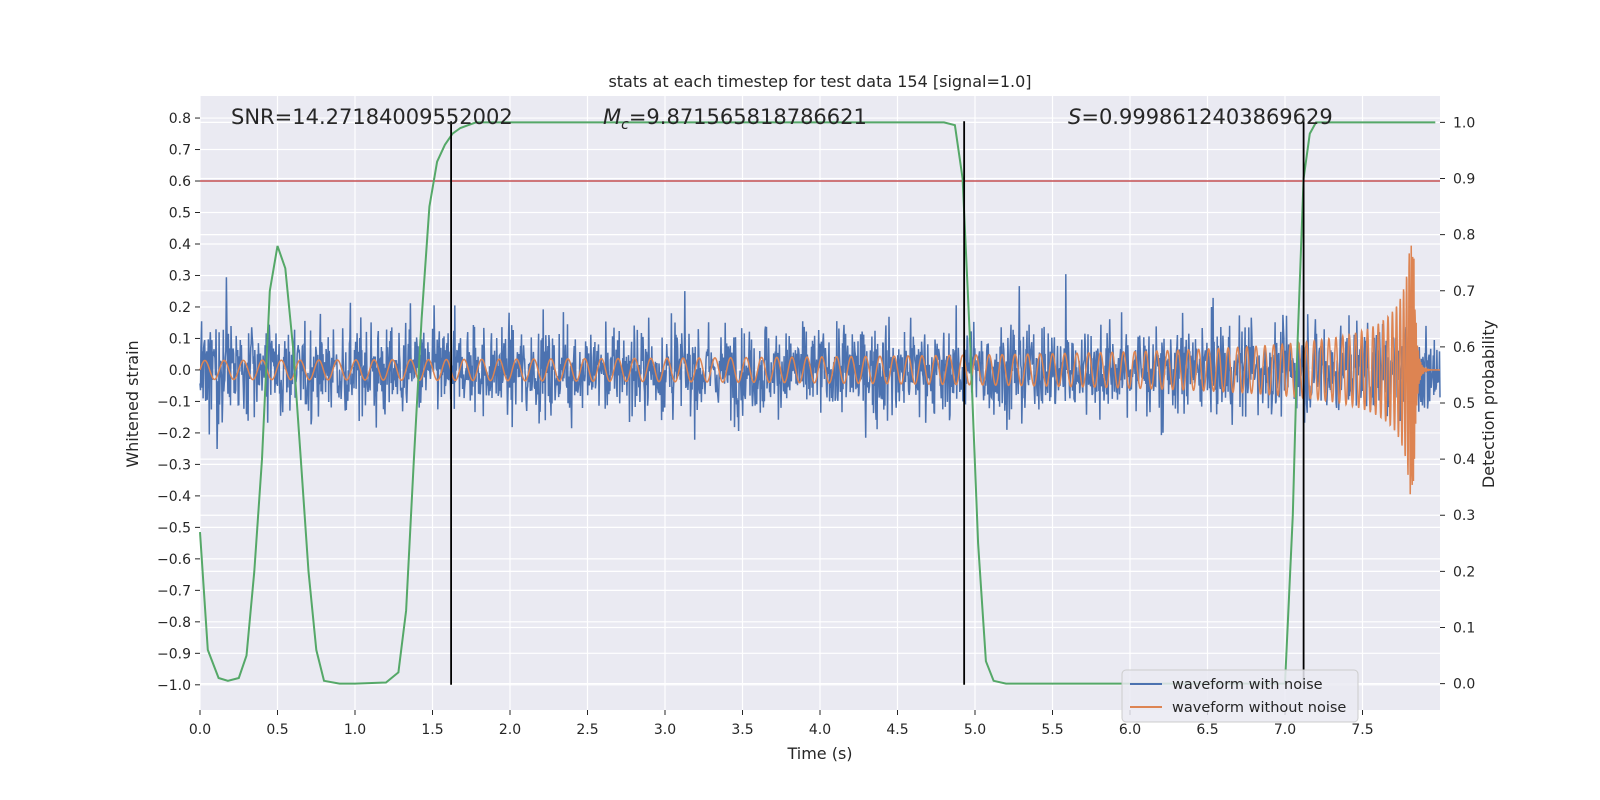 The height and width of the screenshot is (800, 1600). What do you see at coordinates (432, 730) in the screenshot?
I see `x-tick-label-3: 1.5` at bounding box center [432, 730].